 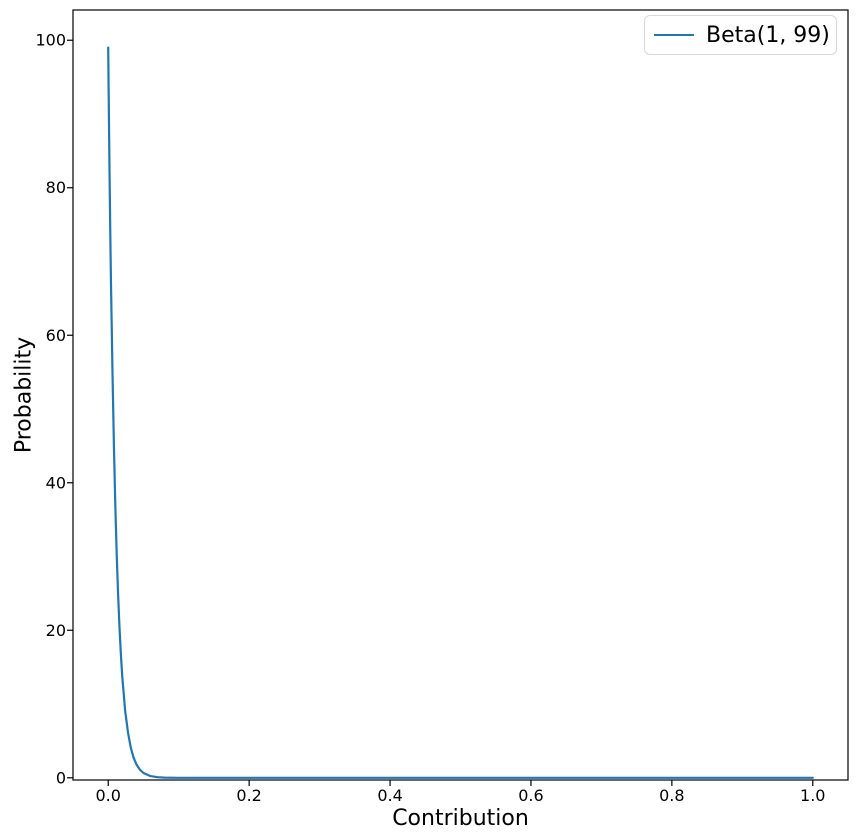 What do you see at coordinates (61, 777) in the screenshot?
I see `y-tick-label: 0` at bounding box center [61, 777].